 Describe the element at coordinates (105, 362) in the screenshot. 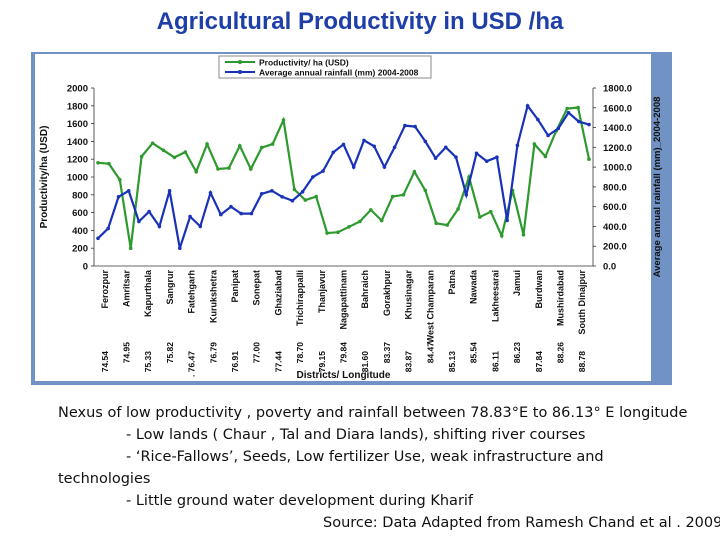

I see `x-longitude-label: 74.54` at that location.